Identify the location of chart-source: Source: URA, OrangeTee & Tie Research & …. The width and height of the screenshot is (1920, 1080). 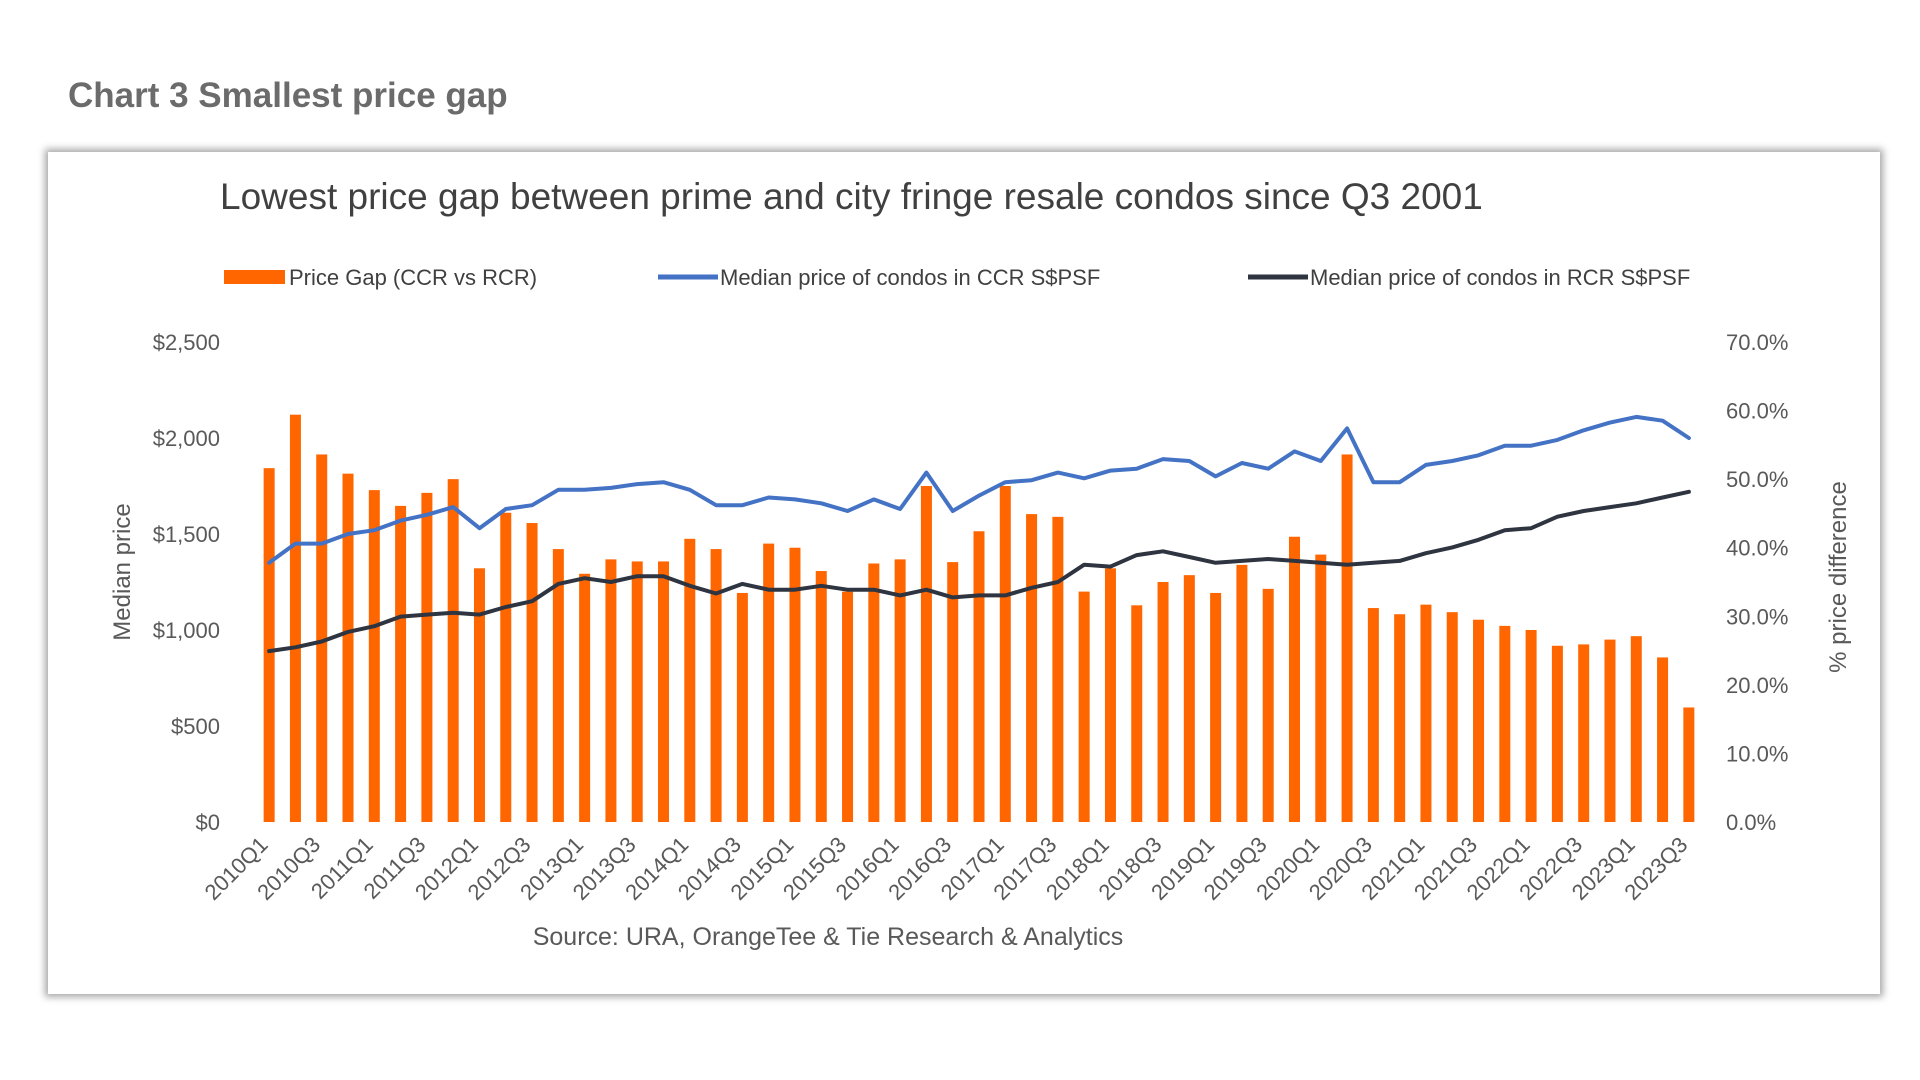
(828, 937).